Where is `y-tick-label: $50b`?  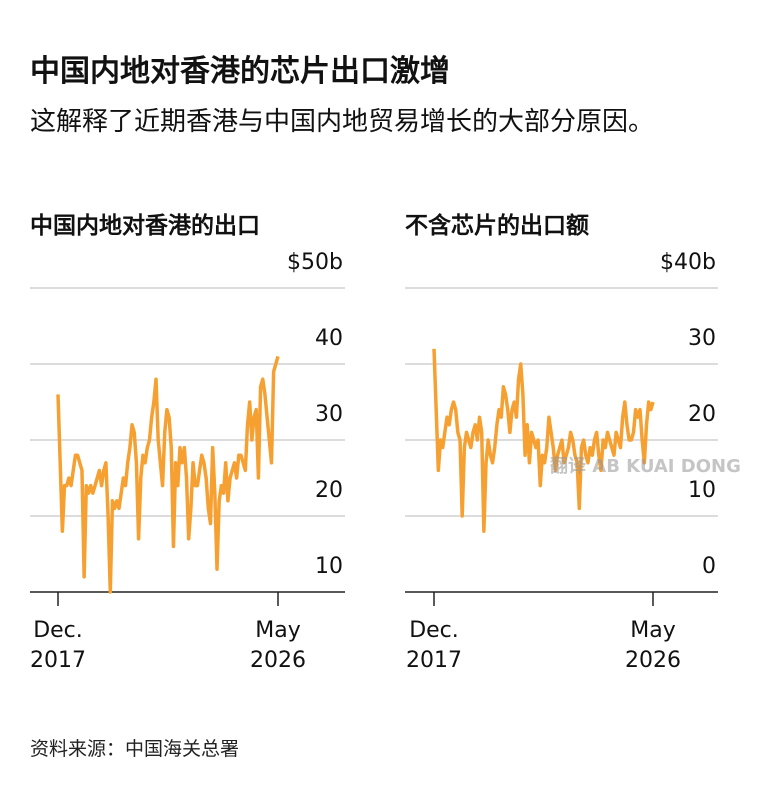
y-tick-label: $50b is located at coordinates (315, 262).